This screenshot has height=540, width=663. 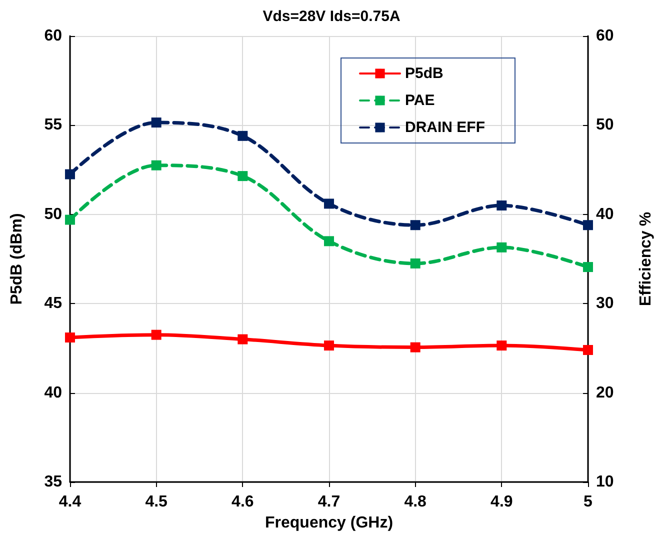 What do you see at coordinates (605, 303) in the screenshot?
I see `y2-tick-label: 30` at bounding box center [605, 303].